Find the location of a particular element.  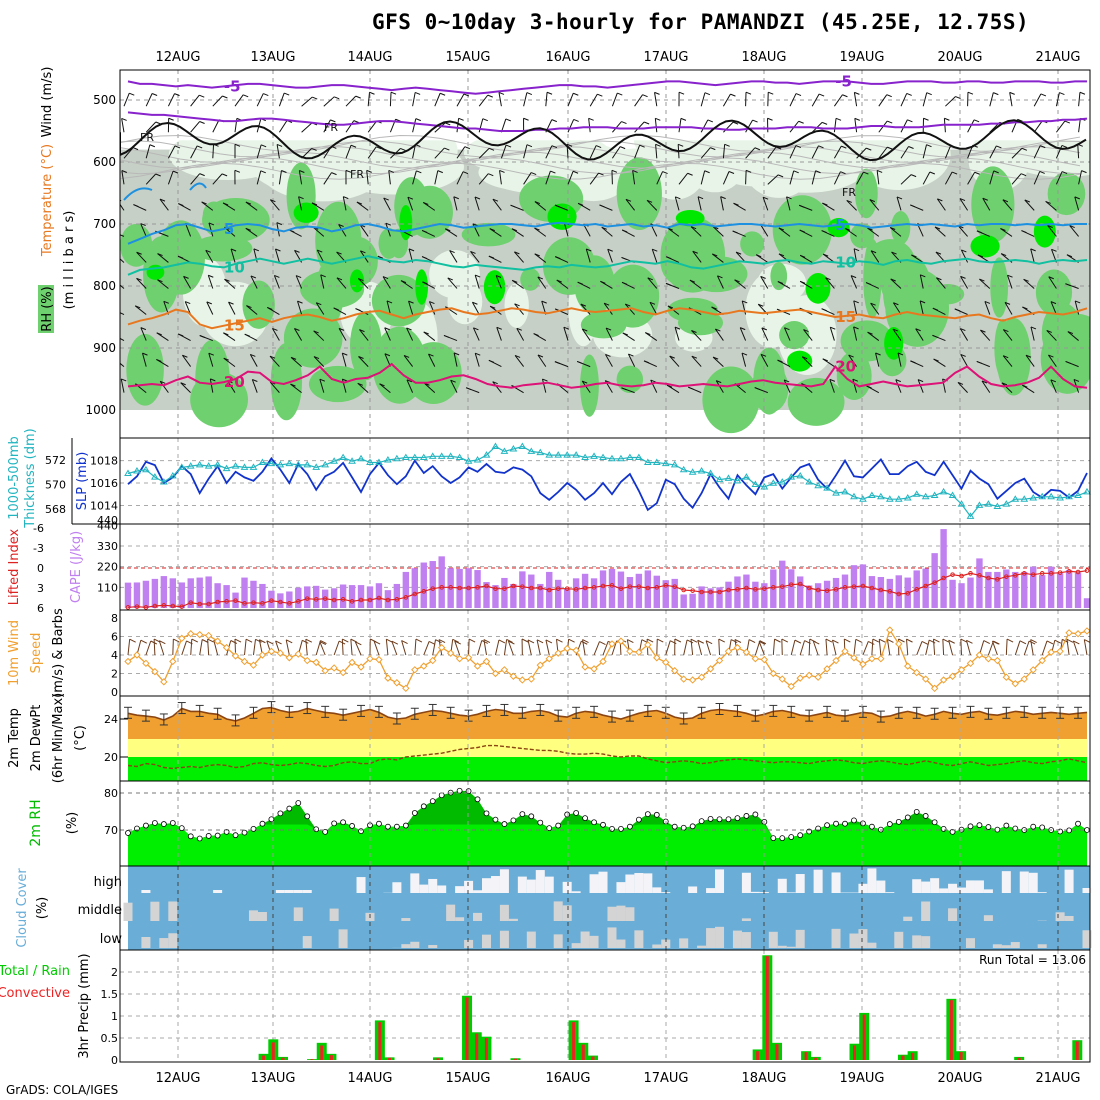

y-tick-pressure: 500 is located at coordinates (104, 100).